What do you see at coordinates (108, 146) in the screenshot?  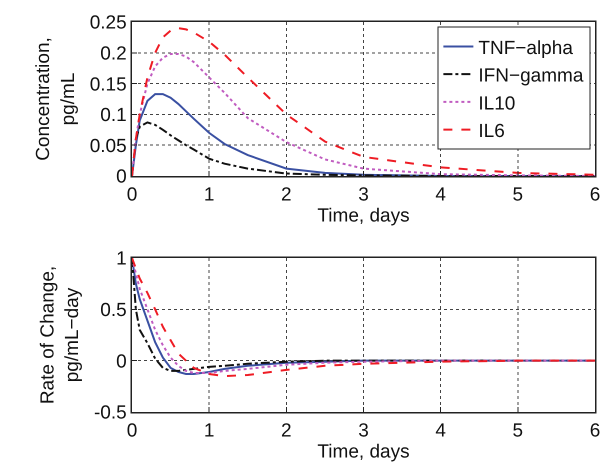 I see `y-tick-label: 0.05` at bounding box center [108, 146].